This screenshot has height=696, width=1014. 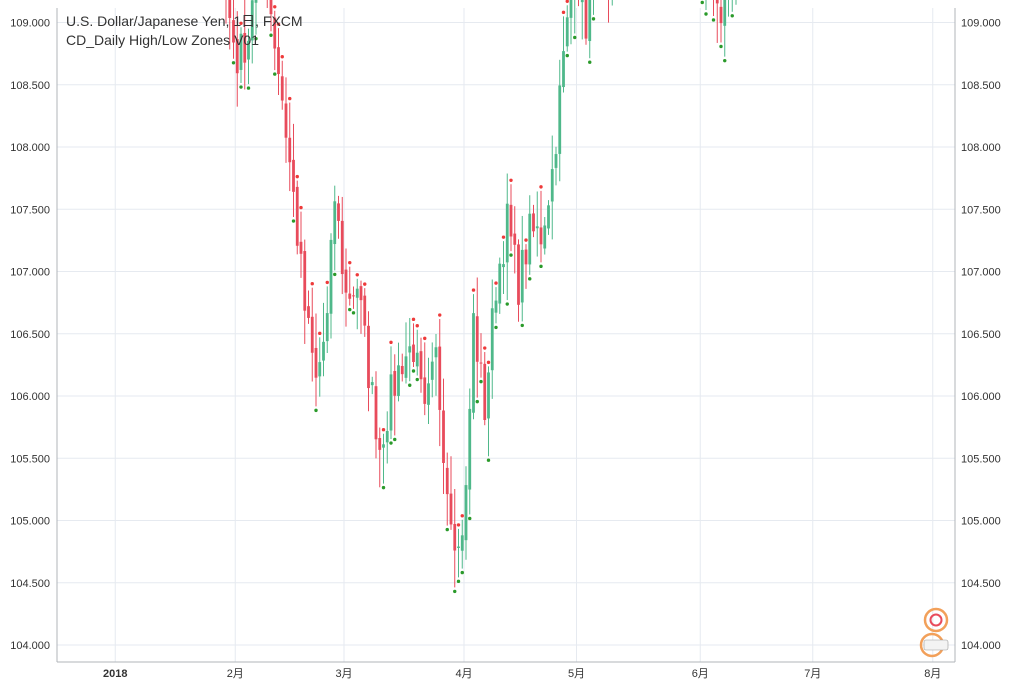 What do you see at coordinates (30, 24) in the screenshot?
I see `y-tick-label-left: 109.000` at bounding box center [30, 24].